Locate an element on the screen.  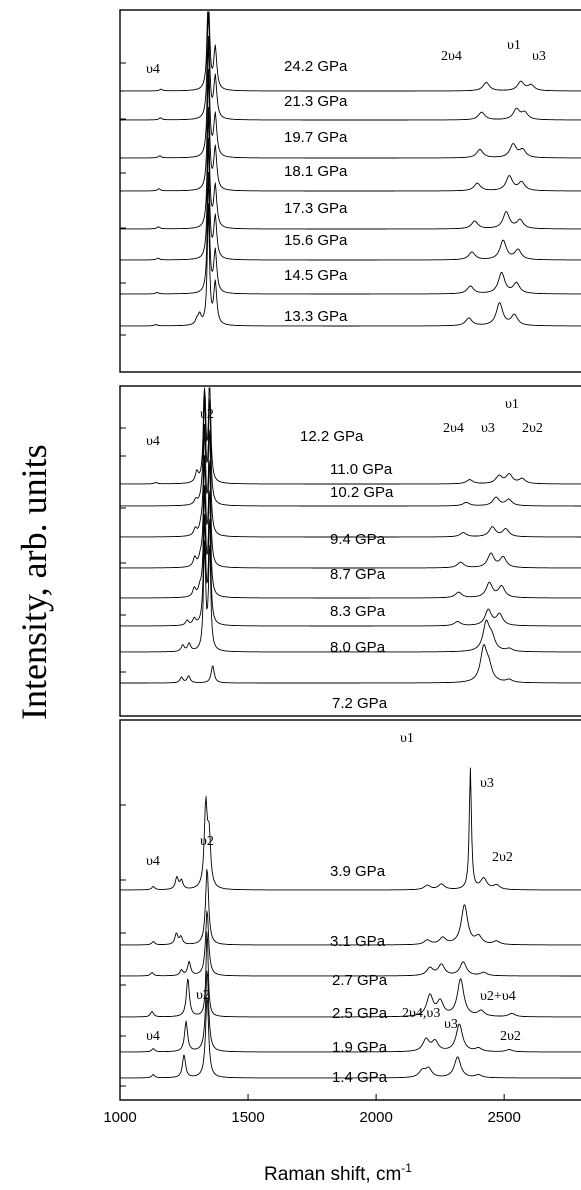
pressure-label: 15.6 GPa is located at coordinates (316, 240).